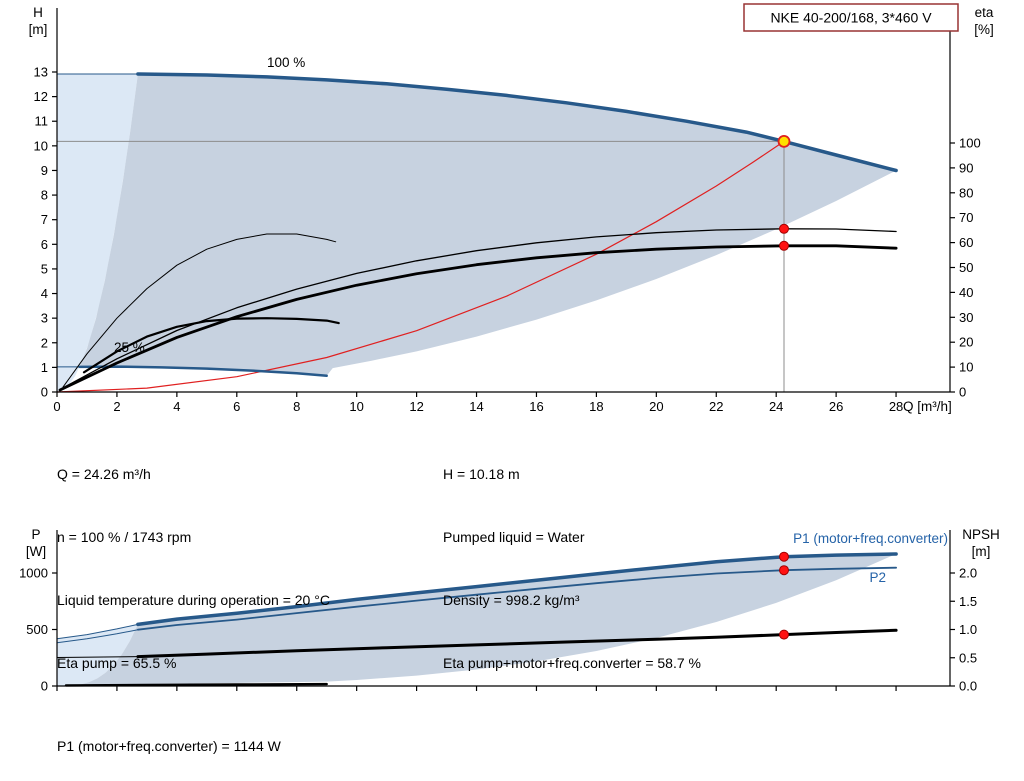 The height and width of the screenshot is (781, 1024). Describe the element at coordinates (896, 406) in the screenshot. I see `tick-label: 28` at that location.